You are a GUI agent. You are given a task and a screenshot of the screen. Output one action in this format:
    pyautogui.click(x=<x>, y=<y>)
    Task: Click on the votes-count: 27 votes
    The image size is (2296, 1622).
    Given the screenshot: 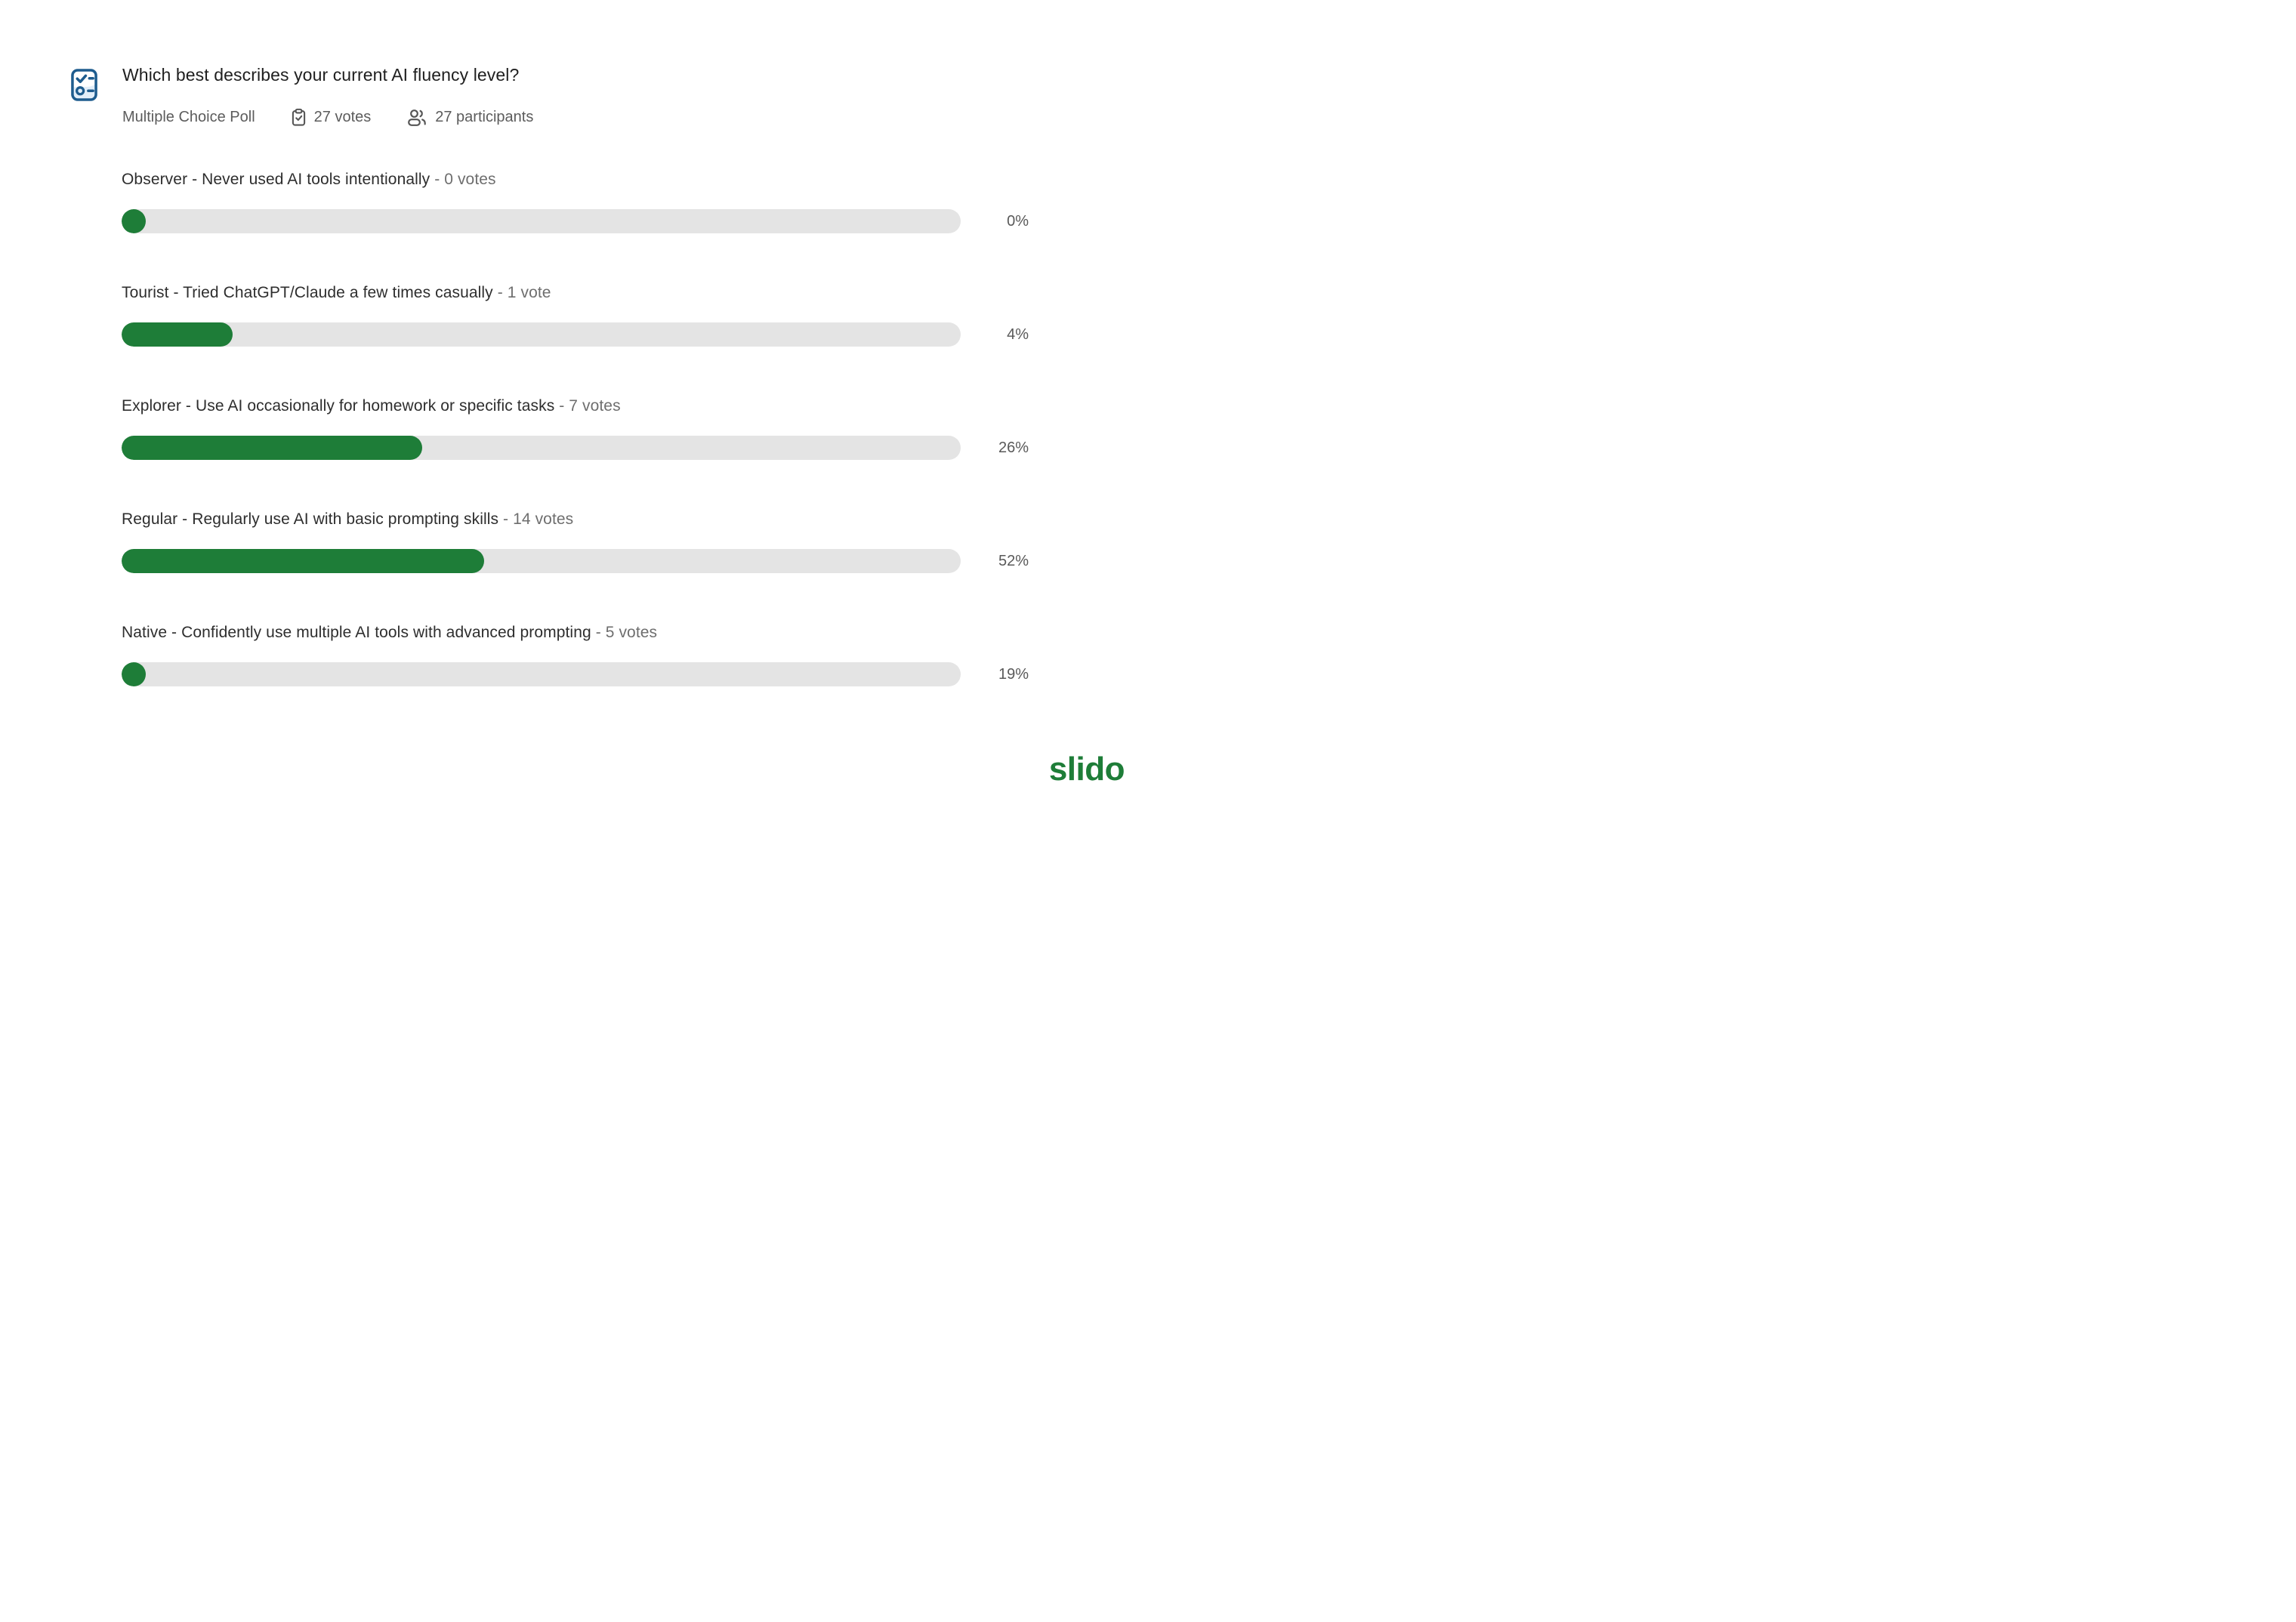 What is the action you would take?
    pyautogui.click(x=332, y=117)
    